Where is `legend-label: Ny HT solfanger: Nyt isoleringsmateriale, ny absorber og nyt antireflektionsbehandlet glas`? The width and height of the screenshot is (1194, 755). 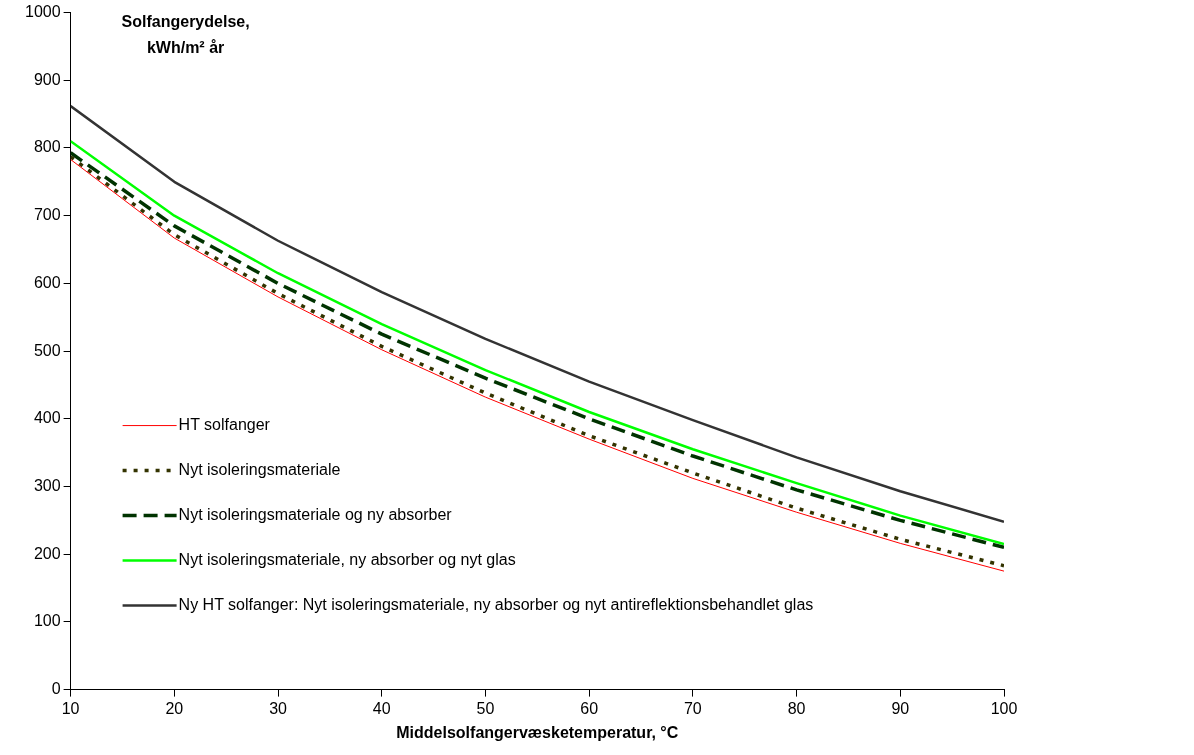 legend-label: Ny HT solfanger: Nyt isoleringsmateriale, ny absorber og nyt antireflektionsbehandlet glas is located at coordinates (496, 604).